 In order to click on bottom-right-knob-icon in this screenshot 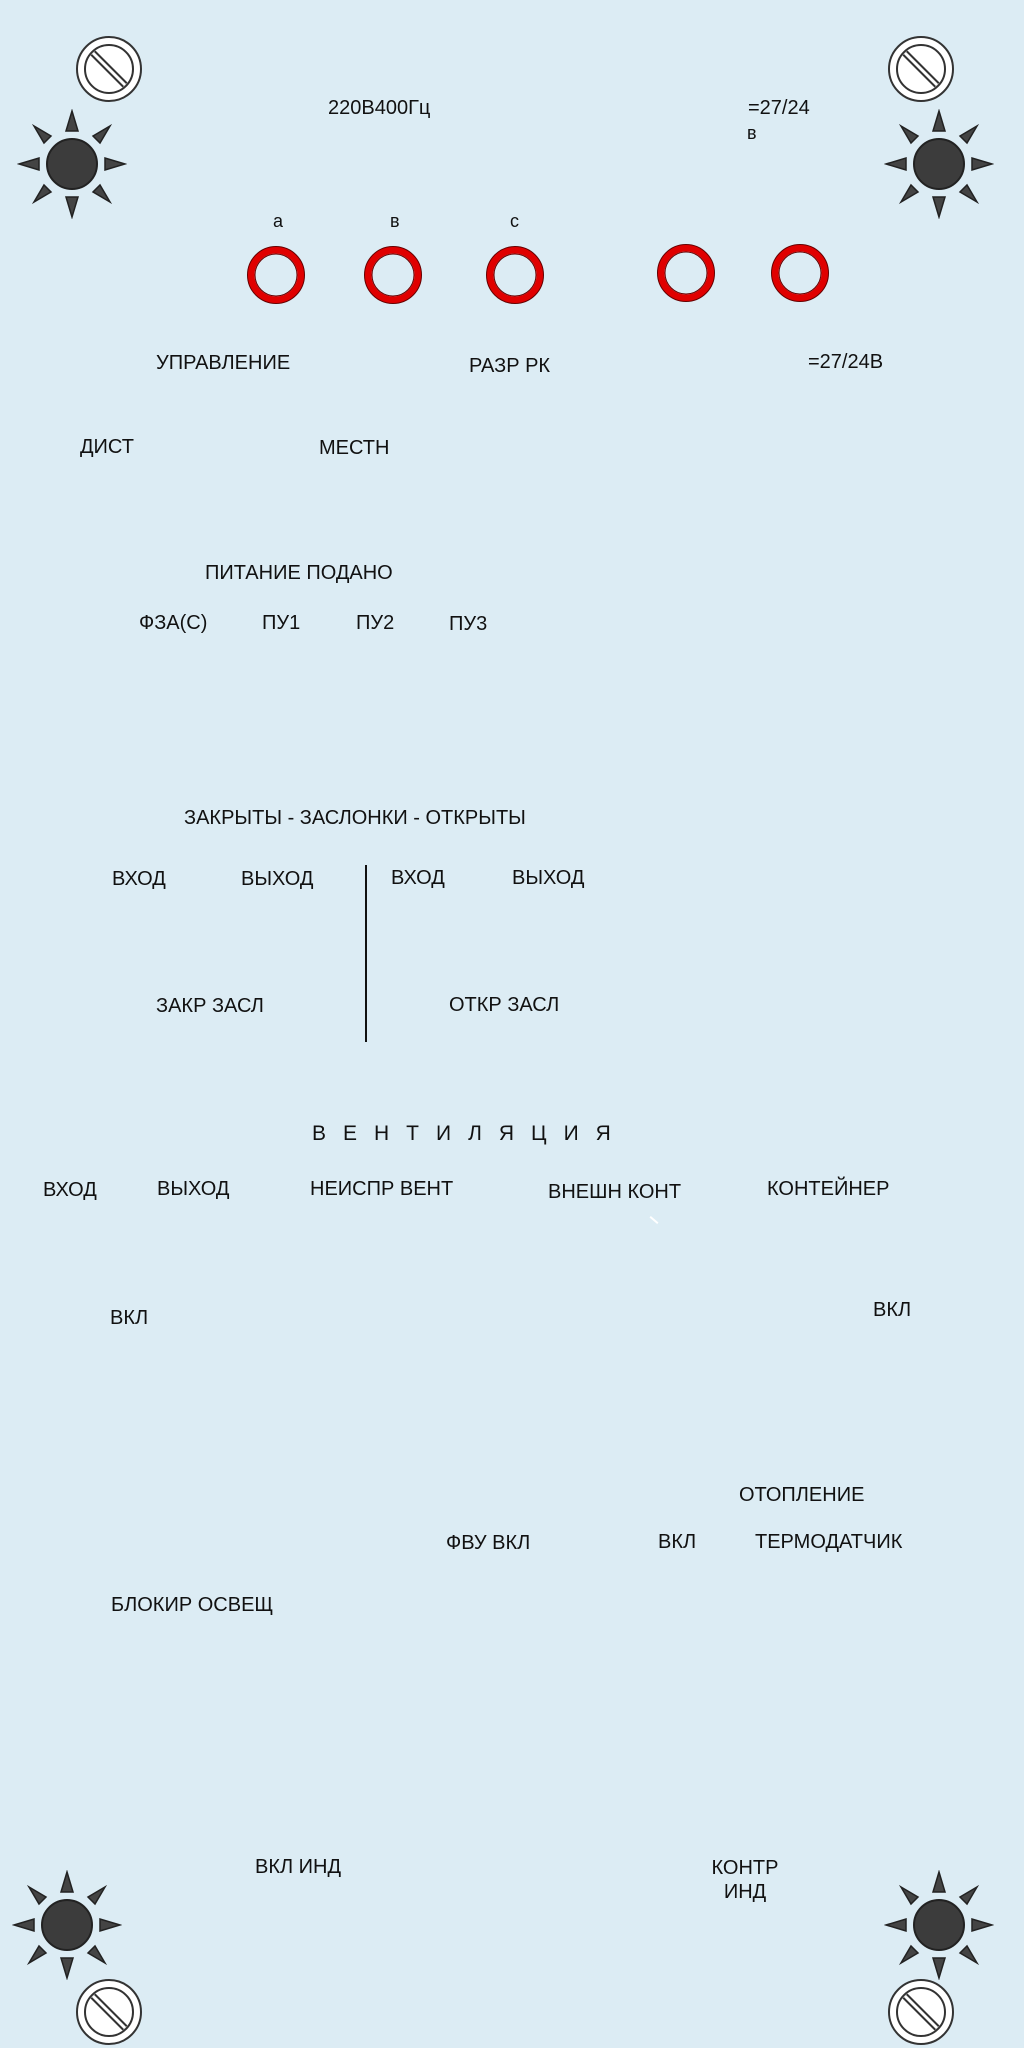, I will do `click(939, 1925)`.